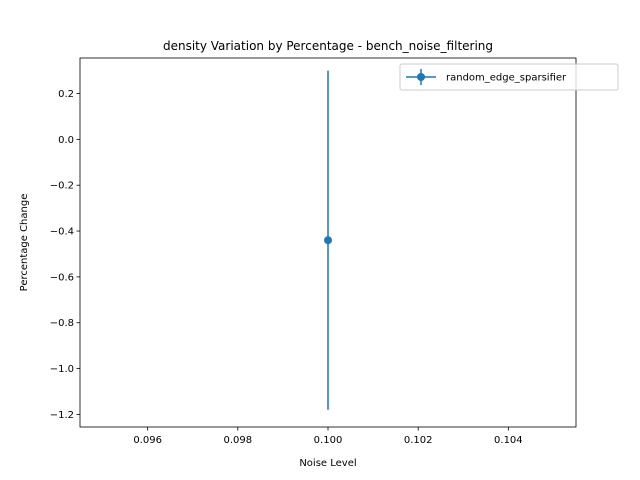 The width and height of the screenshot is (640, 480). Describe the element at coordinates (62, 186) in the screenshot. I see `y-tick-label: −0.2` at that location.